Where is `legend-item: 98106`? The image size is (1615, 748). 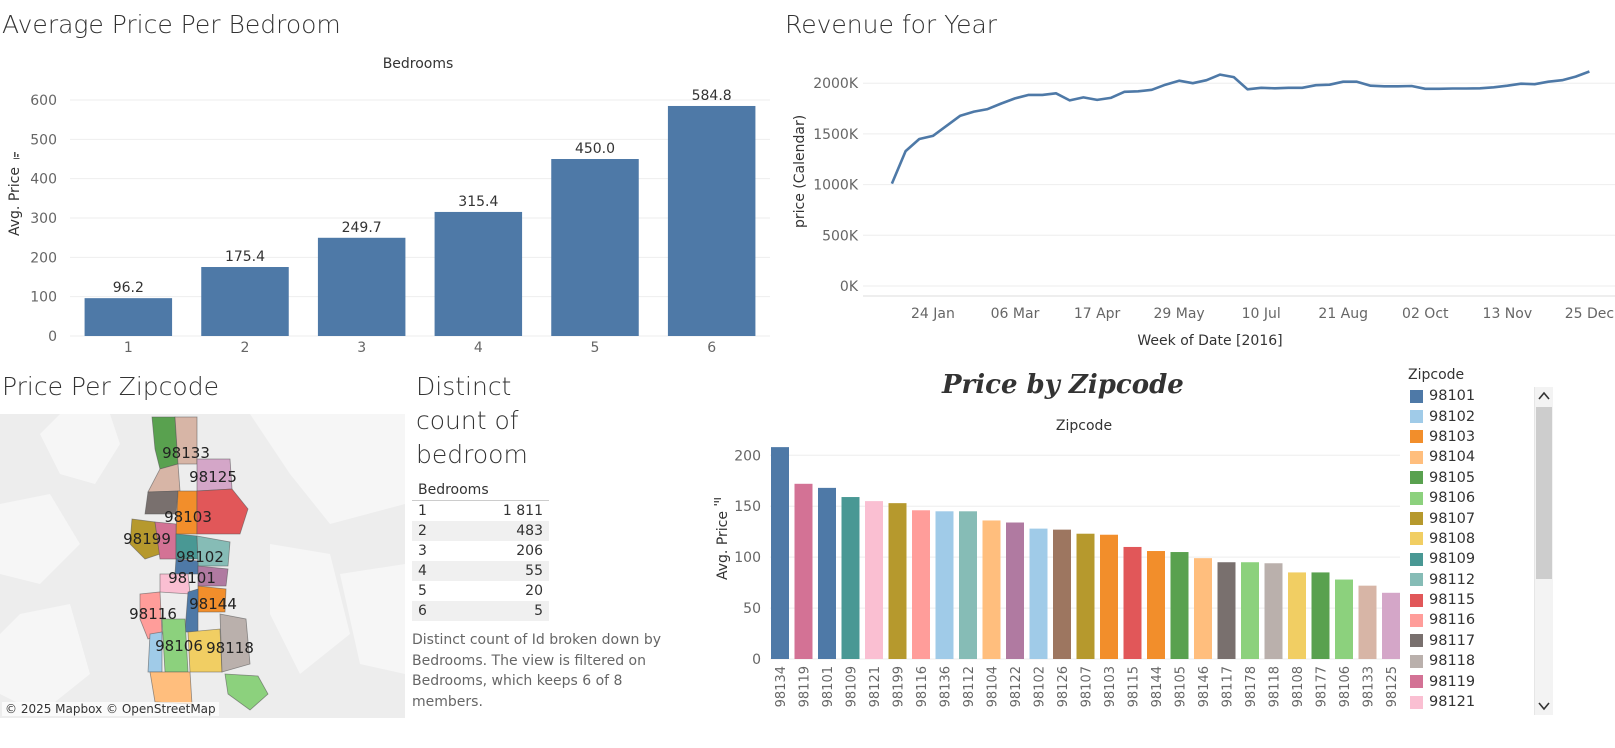 legend-item: 98106 is located at coordinates (1470, 498).